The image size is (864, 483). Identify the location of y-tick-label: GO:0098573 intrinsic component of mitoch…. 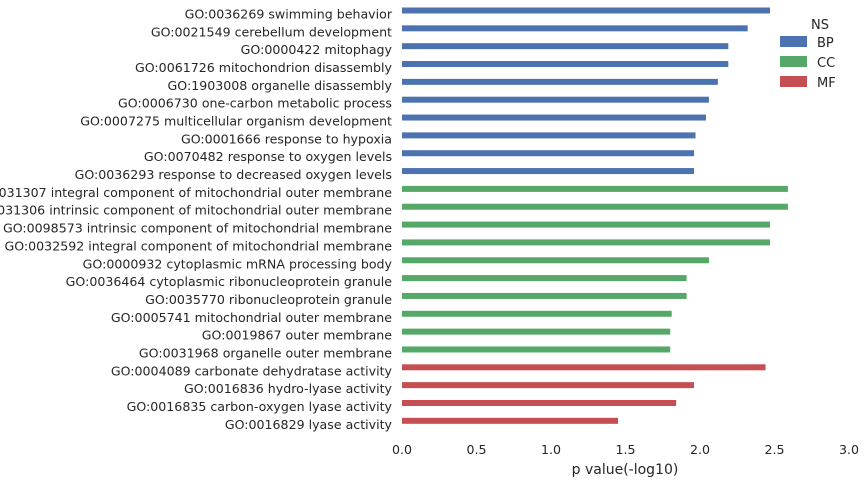
(197, 228).